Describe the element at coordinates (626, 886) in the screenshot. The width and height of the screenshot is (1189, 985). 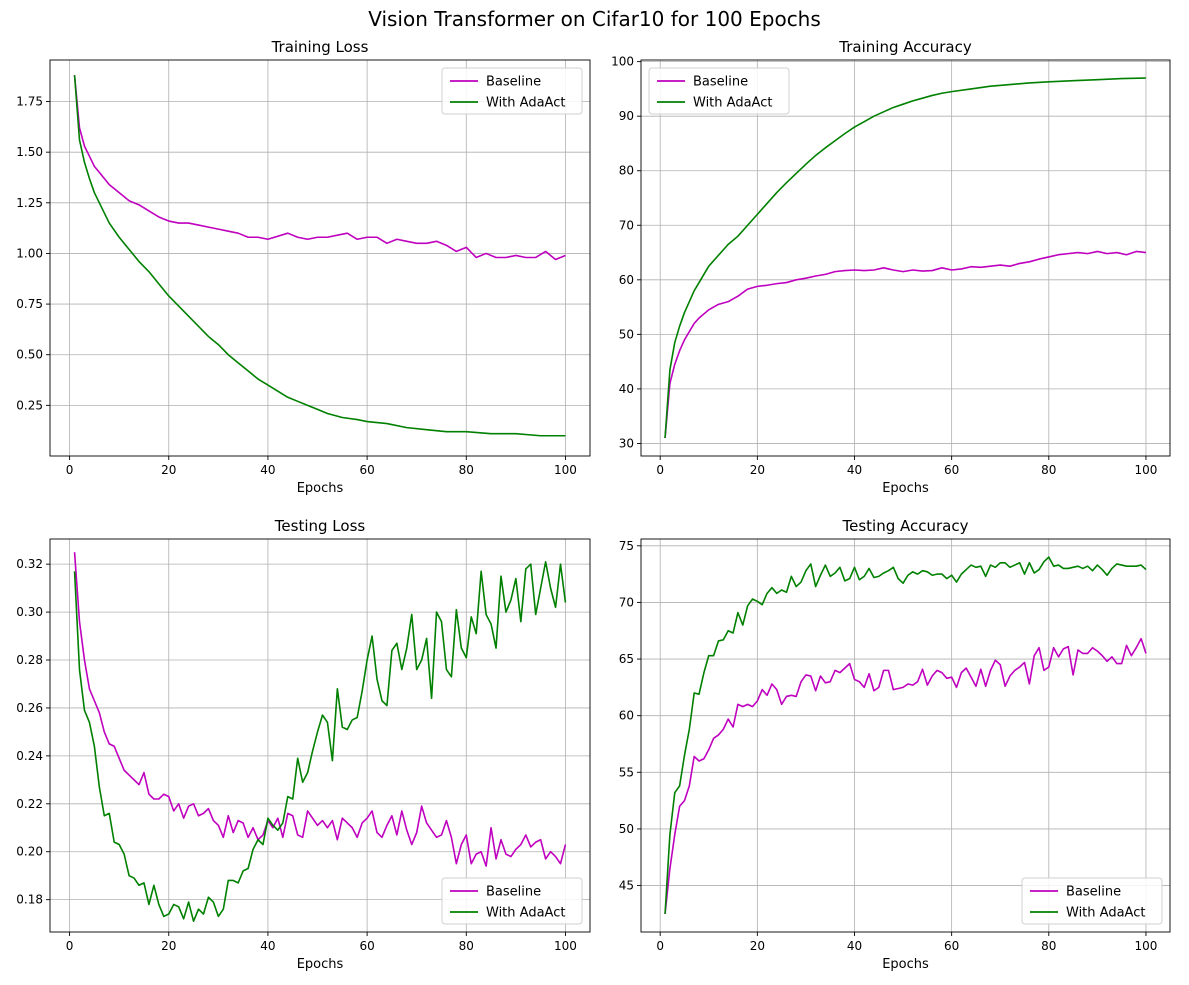
I see `y-tick-label: 45` at that location.